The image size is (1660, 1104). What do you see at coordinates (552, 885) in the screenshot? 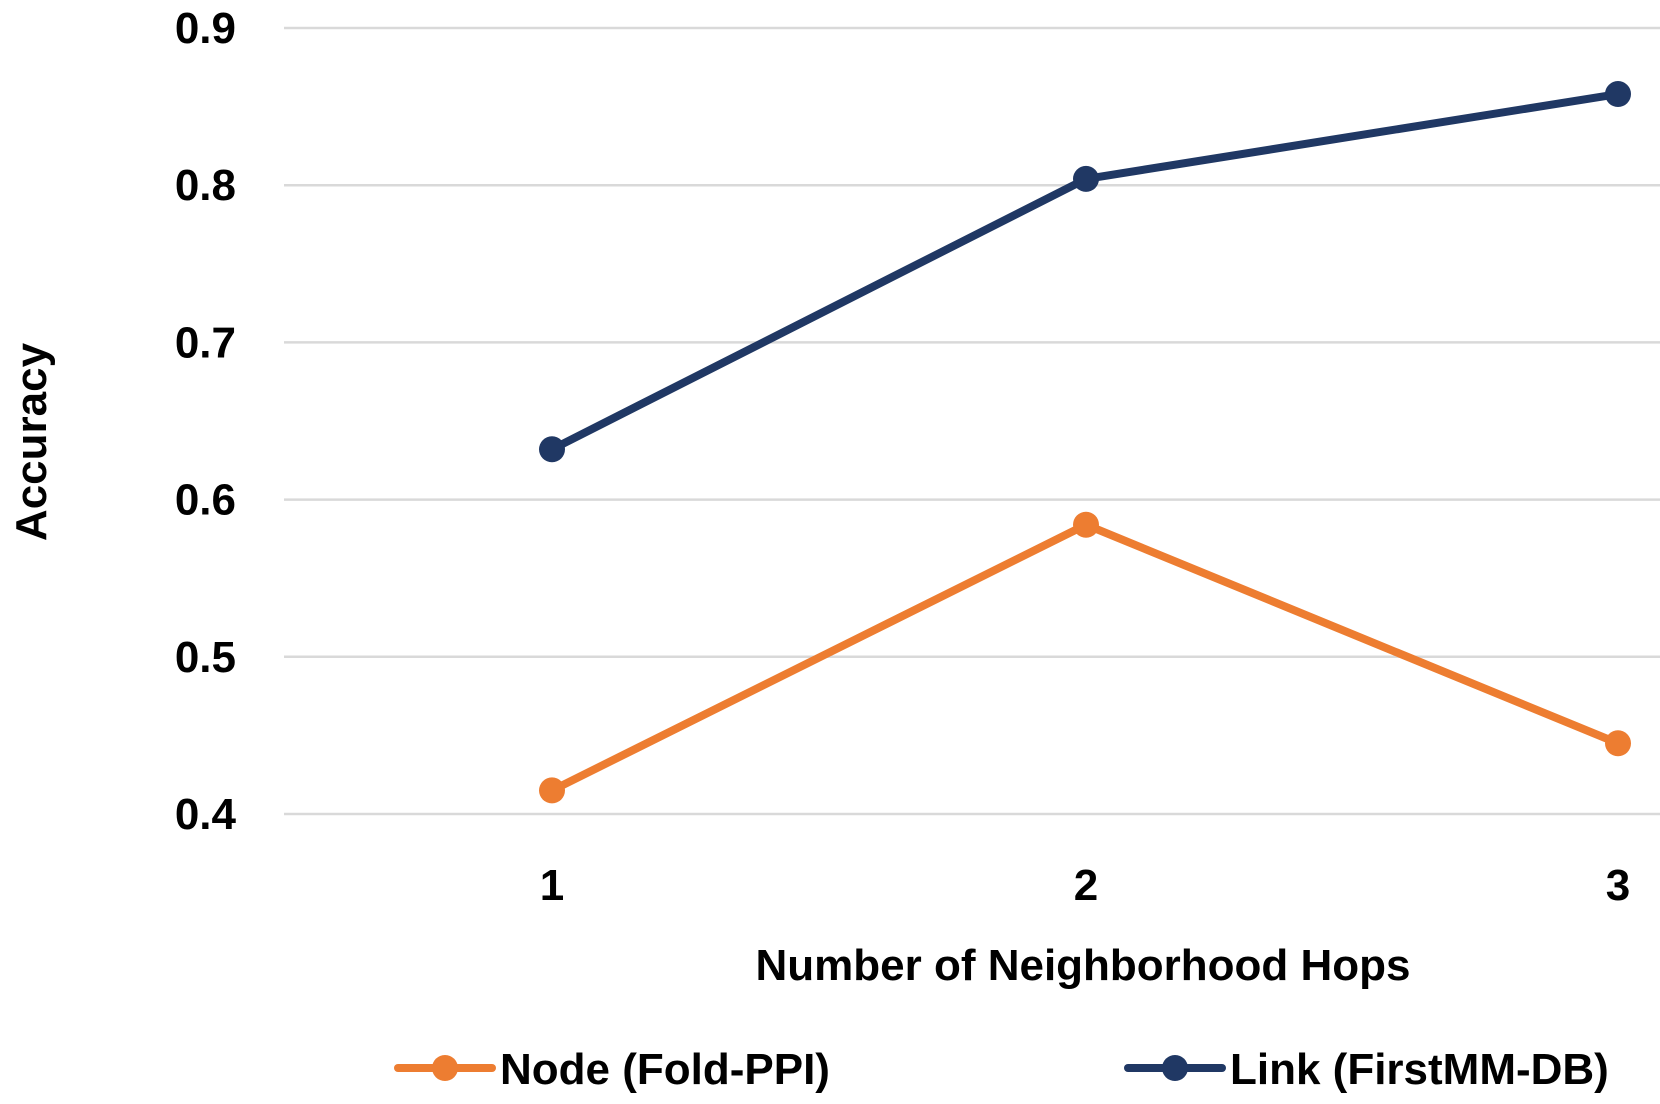
I see `x-tick-label: 1` at bounding box center [552, 885].